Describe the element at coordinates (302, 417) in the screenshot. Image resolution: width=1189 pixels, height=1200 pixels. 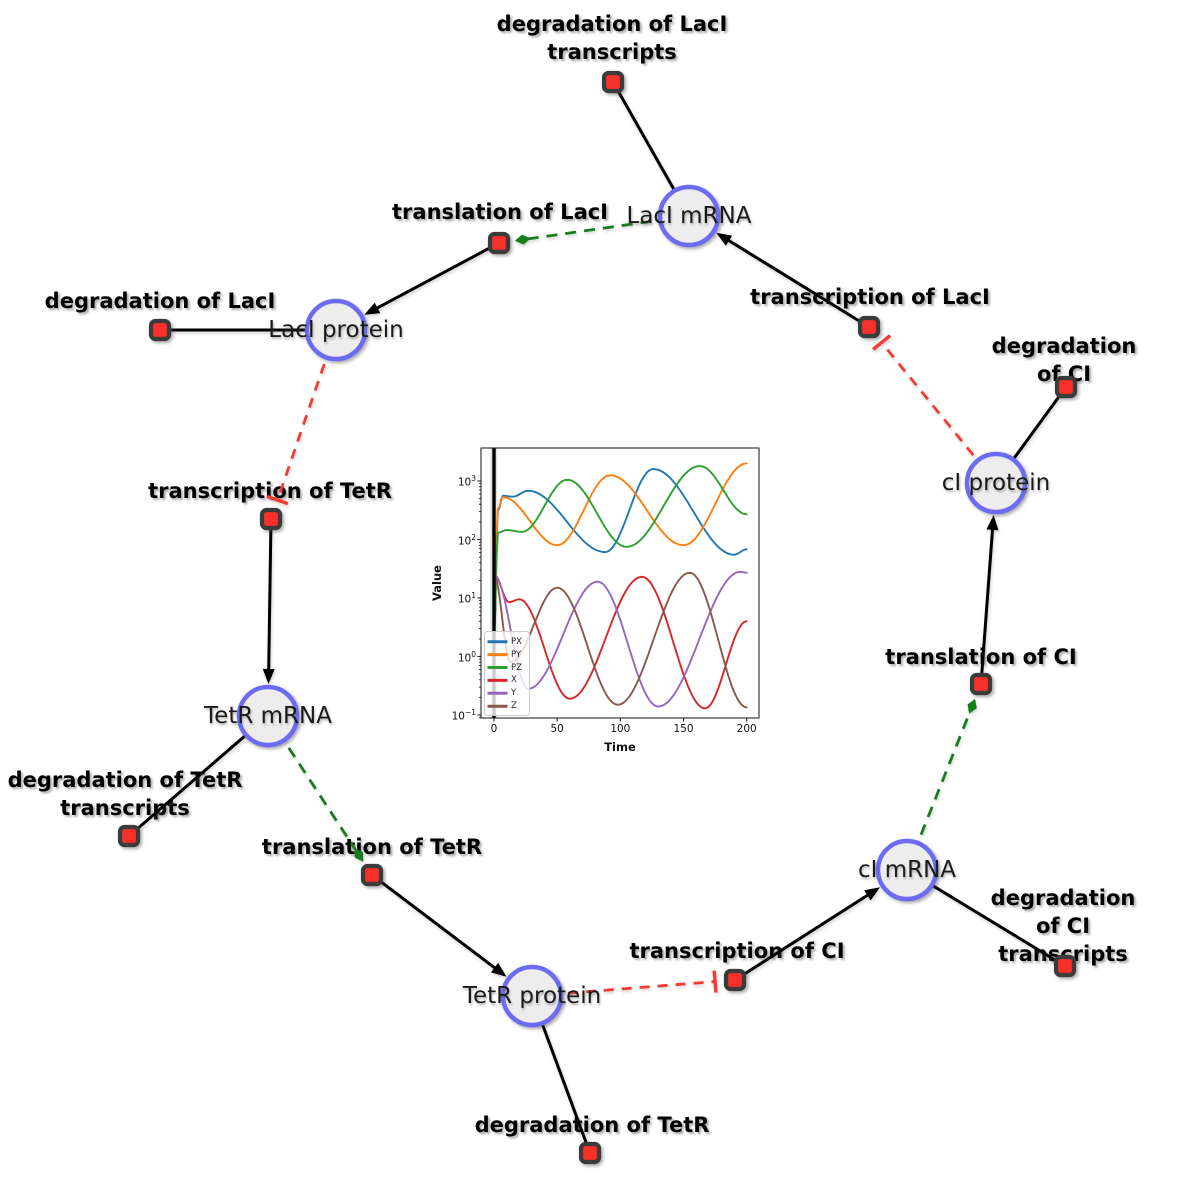
I see `edge-lacI_protein-transcr_tetR-inhibition` at that location.